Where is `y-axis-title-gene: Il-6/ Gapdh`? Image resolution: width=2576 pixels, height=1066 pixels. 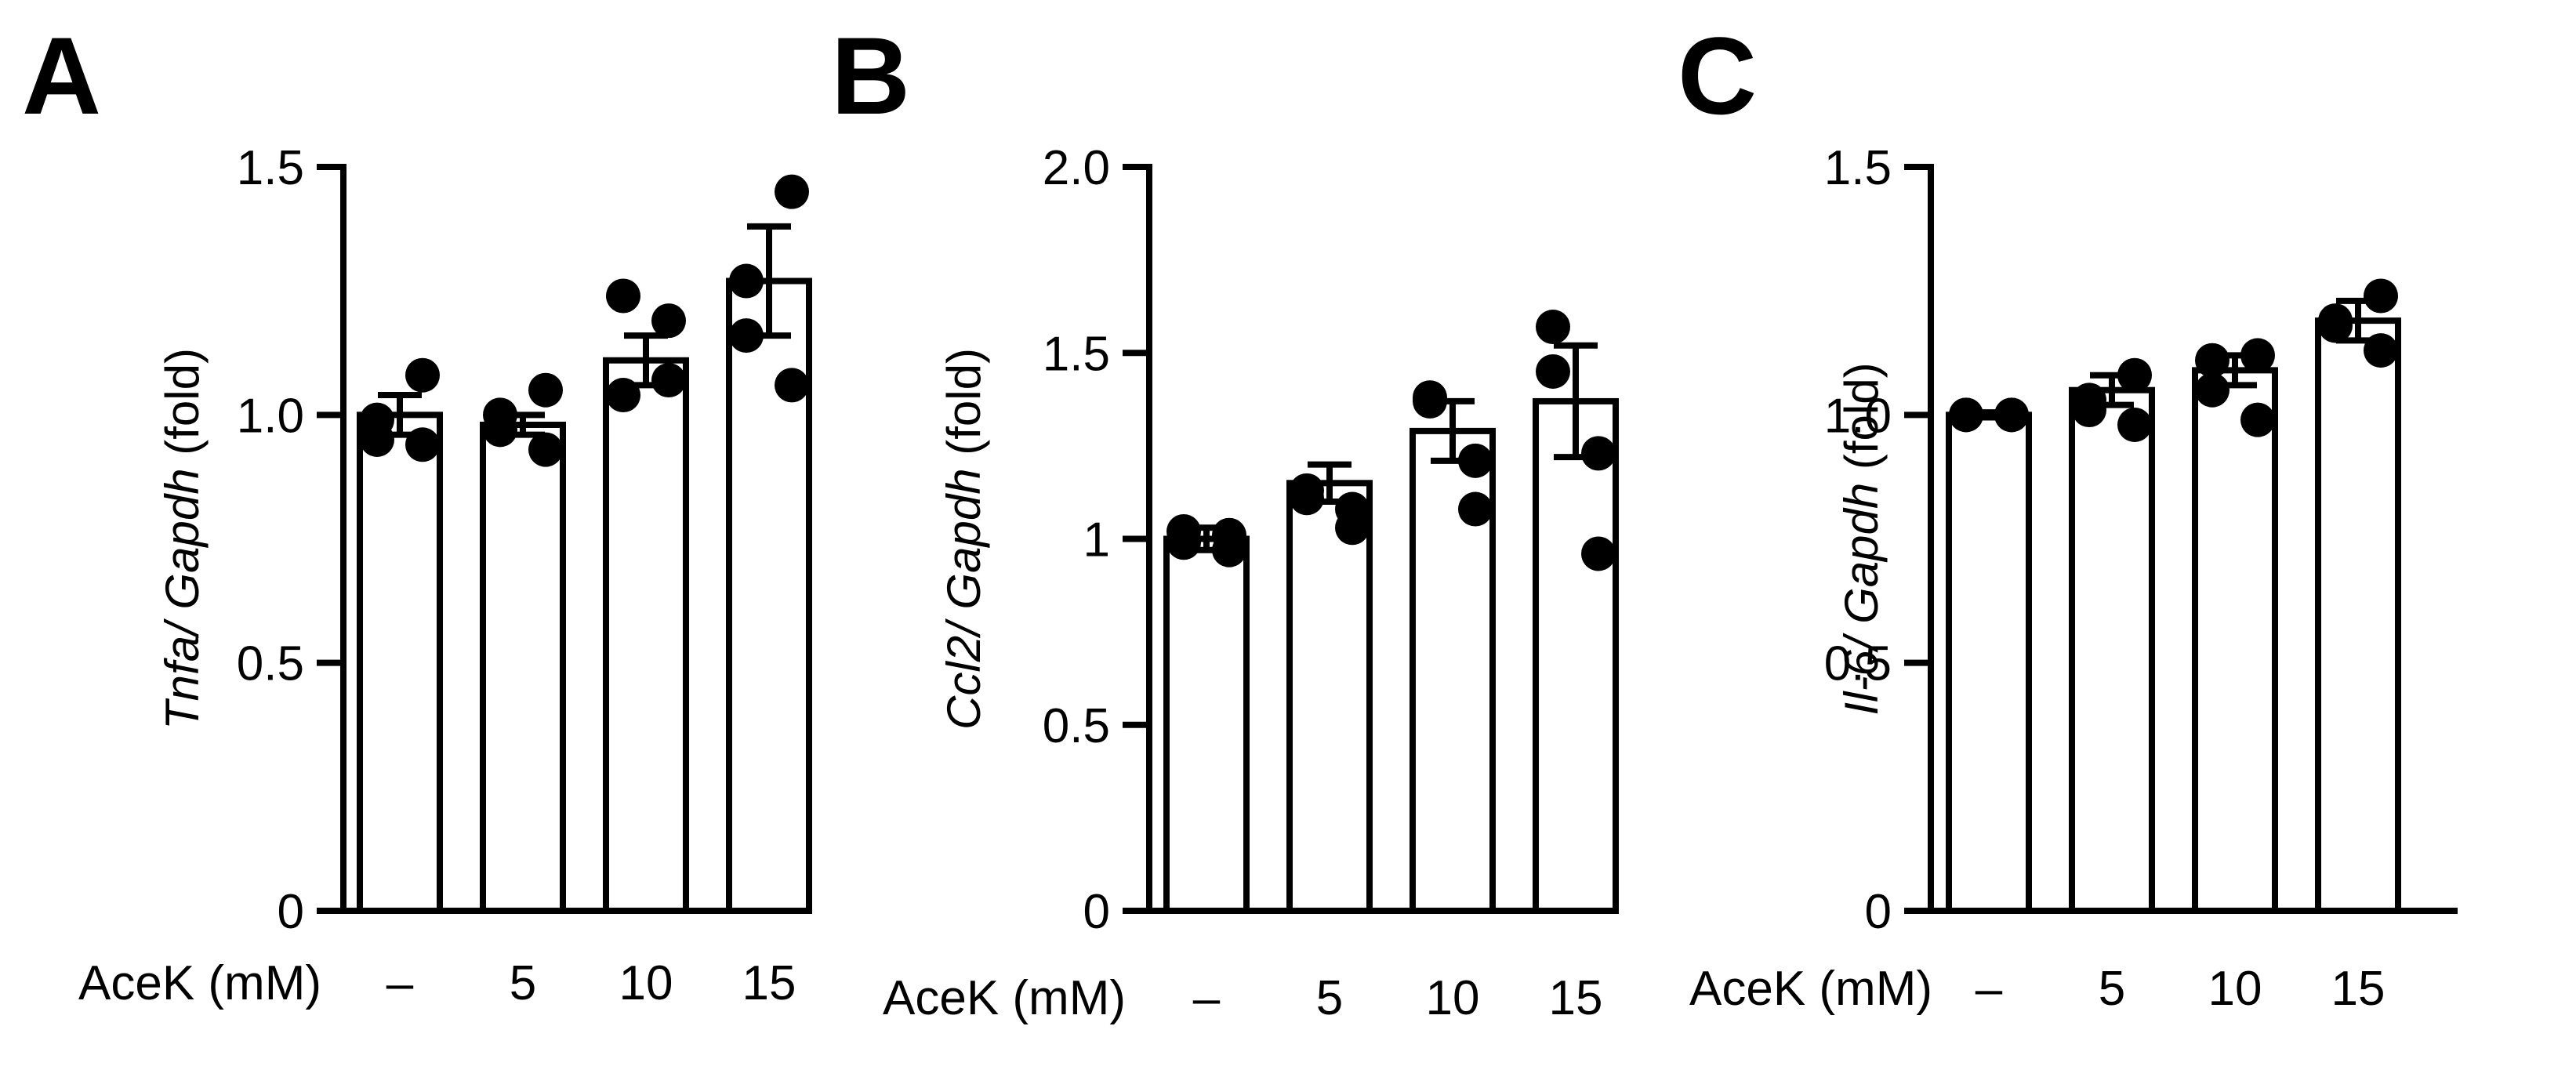
y-axis-title-gene: Il-6/ Gapdh is located at coordinates (1862, 599).